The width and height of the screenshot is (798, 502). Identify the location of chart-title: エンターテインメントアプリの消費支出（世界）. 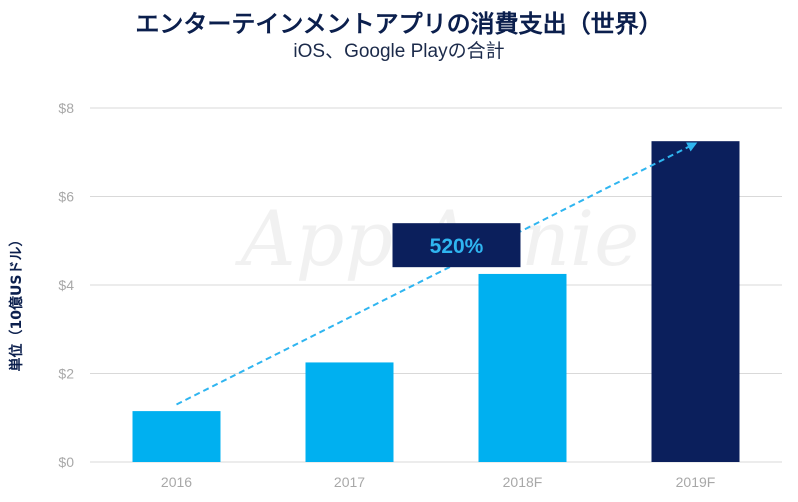
(399, 24).